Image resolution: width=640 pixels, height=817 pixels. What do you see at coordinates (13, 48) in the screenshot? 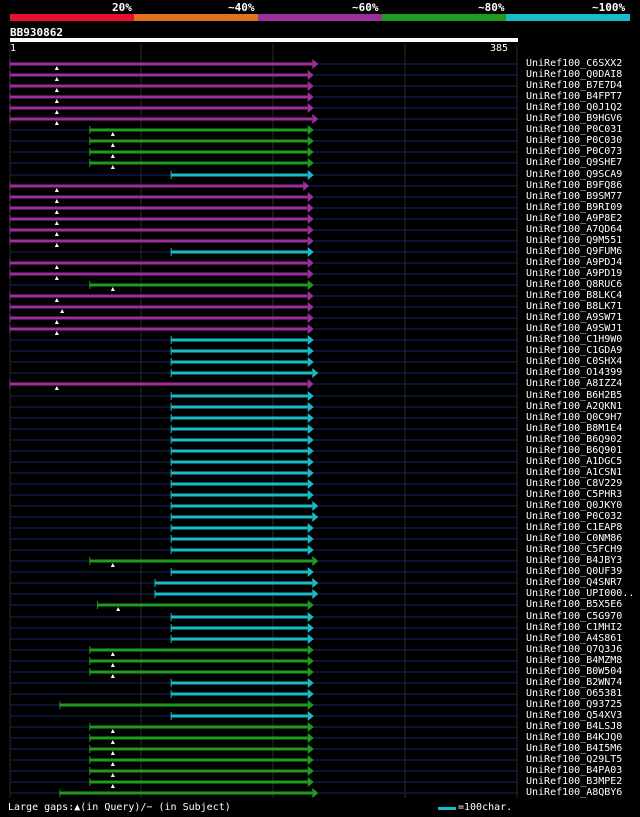
I see `query-start-label: 1` at bounding box center [13, 48].